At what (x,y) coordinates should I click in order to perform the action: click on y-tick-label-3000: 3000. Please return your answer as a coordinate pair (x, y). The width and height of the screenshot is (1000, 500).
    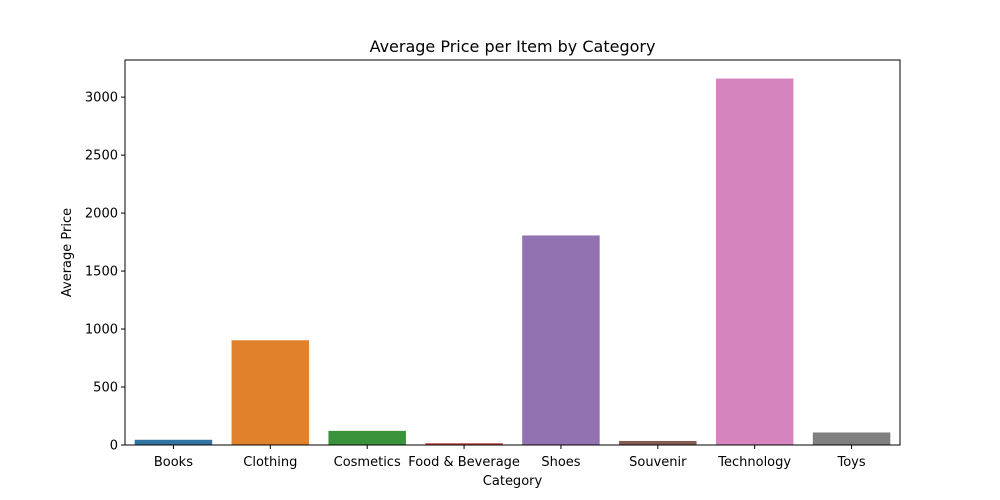
    Looking at the image, I should click on (101, 98).